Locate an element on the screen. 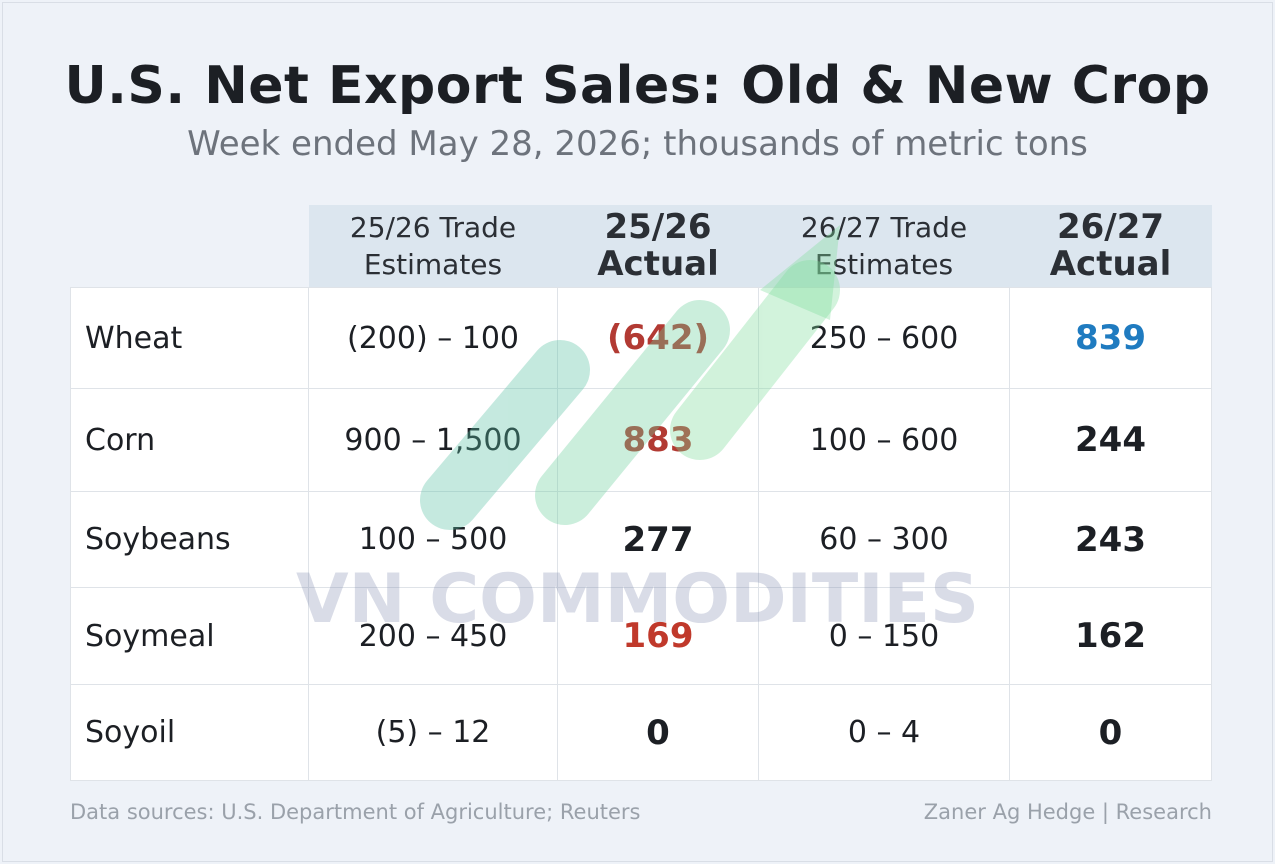 Image resolution: width=1275 pixels, height=864 pixels. column-header: 26/27 Actual is located at coordinates (1110, 246).